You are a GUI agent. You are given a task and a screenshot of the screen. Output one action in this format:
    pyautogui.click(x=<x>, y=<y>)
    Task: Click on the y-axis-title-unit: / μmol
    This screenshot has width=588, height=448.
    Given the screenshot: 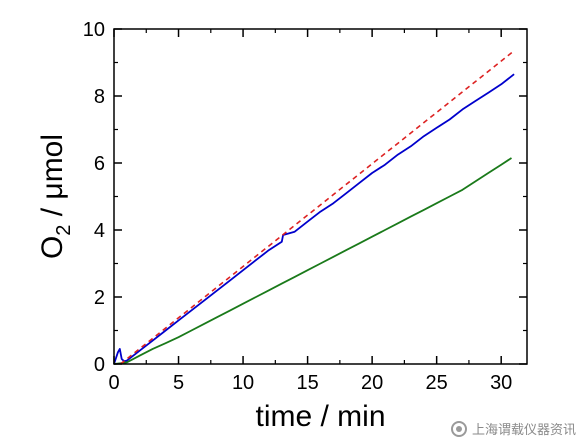 What is the action you would take?
    pyautogui.click(x=52, y=179)
    